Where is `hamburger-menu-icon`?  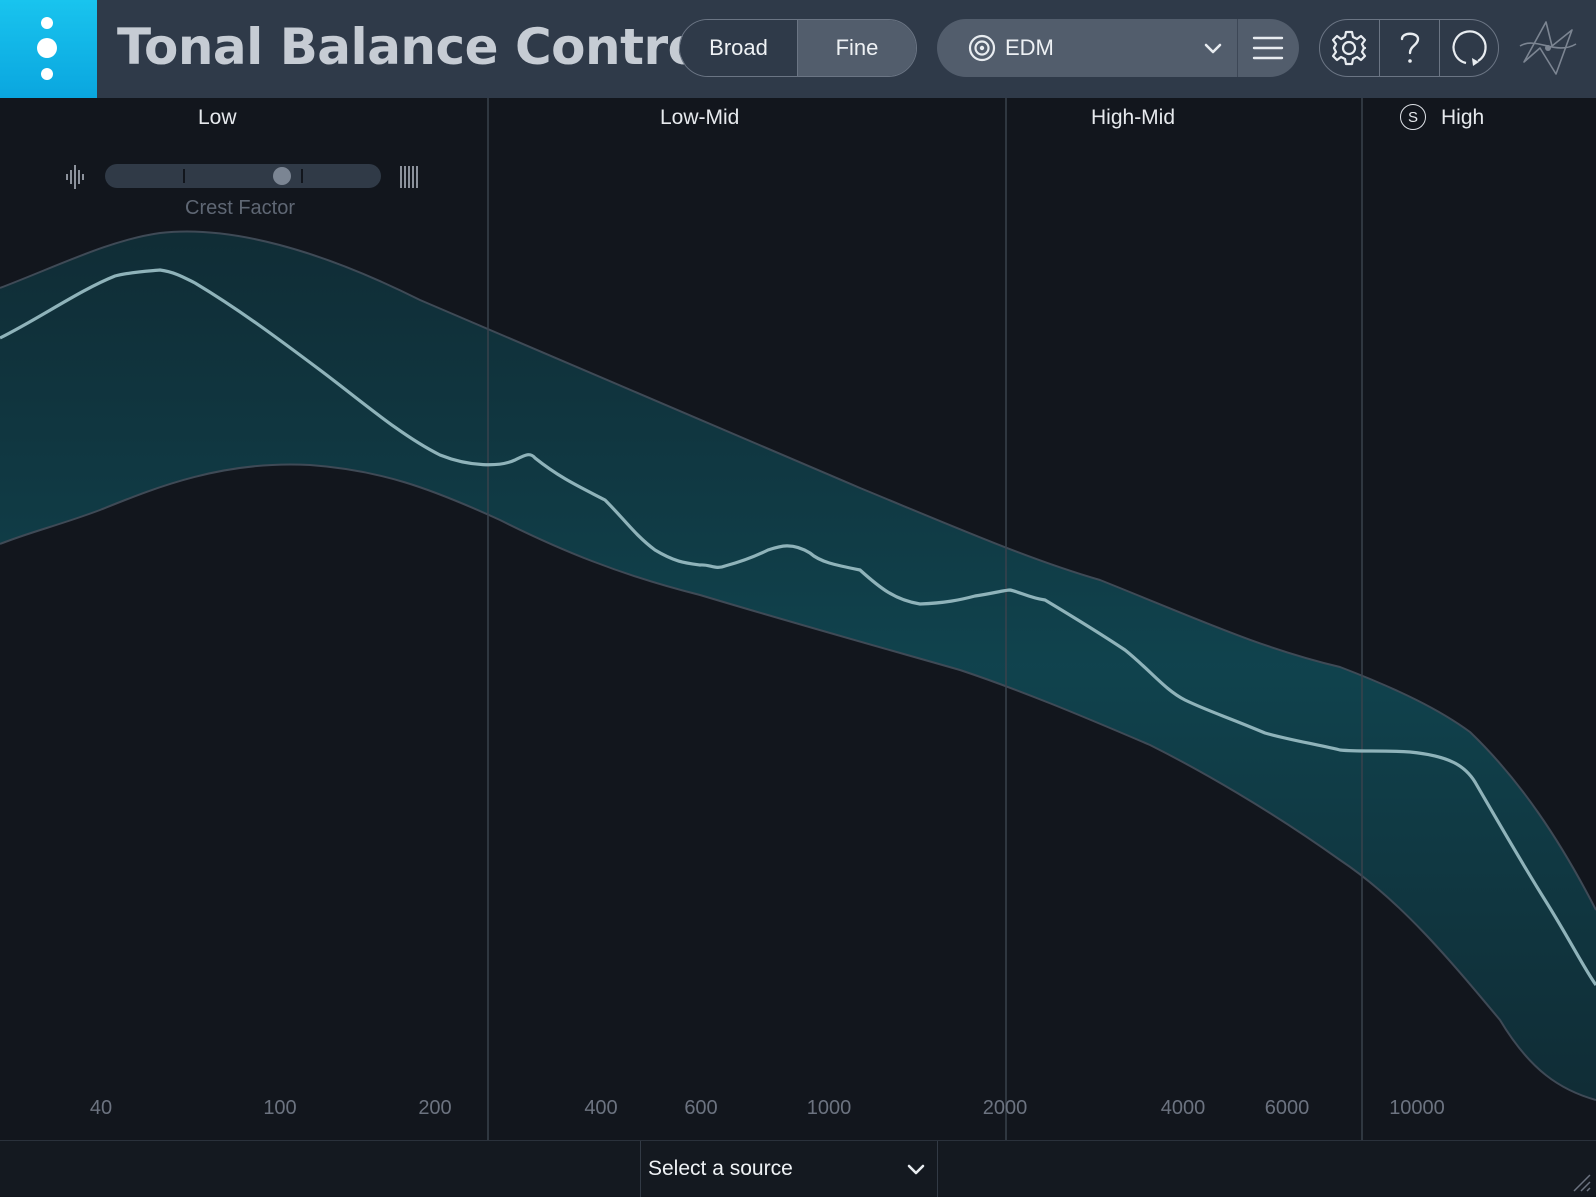
hamburger-menu-icon is located at coordinates (1268, 48).